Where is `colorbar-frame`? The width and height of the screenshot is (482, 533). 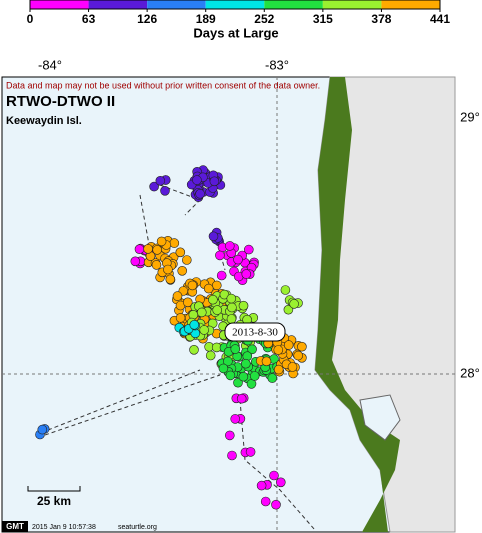 colorbar-frame is located at coordinates (235, 5).